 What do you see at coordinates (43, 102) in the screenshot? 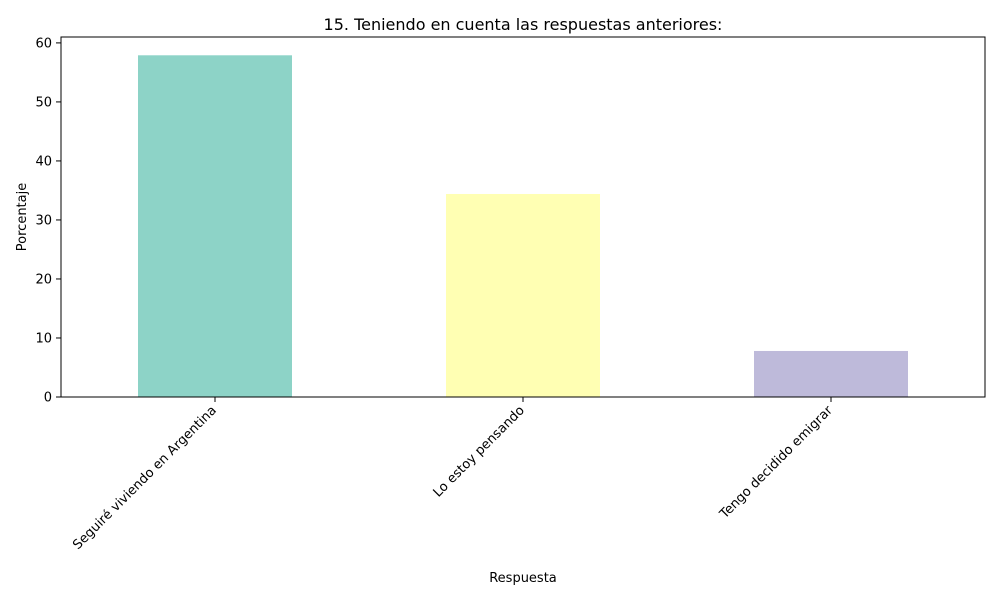
I see `y-tick-label-50: 50` at bounding box center [43, 102].